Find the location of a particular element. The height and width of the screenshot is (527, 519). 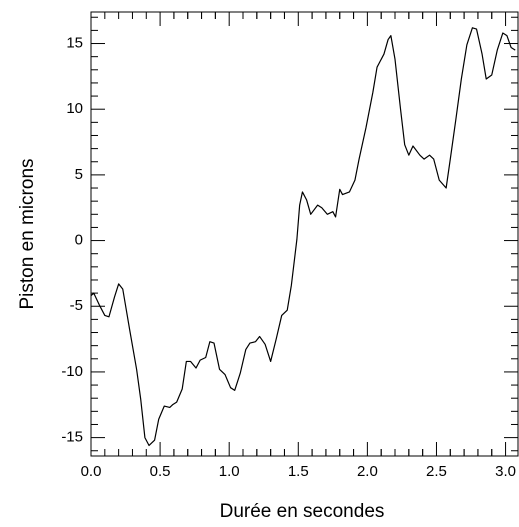

x-tick-label: 1.5 is located at coordinates (298, 471).